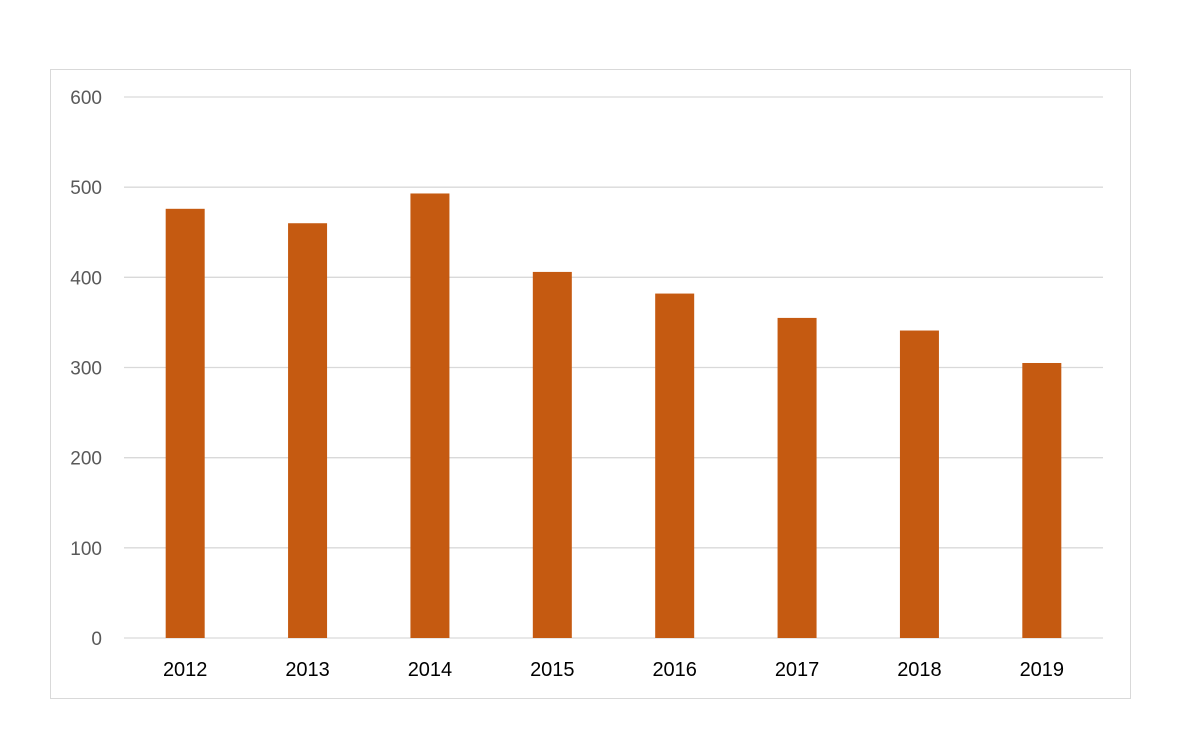  Describe the element at coordinates (86, 278) in the screenshot. I see `y-tick-label: 400` at that location.